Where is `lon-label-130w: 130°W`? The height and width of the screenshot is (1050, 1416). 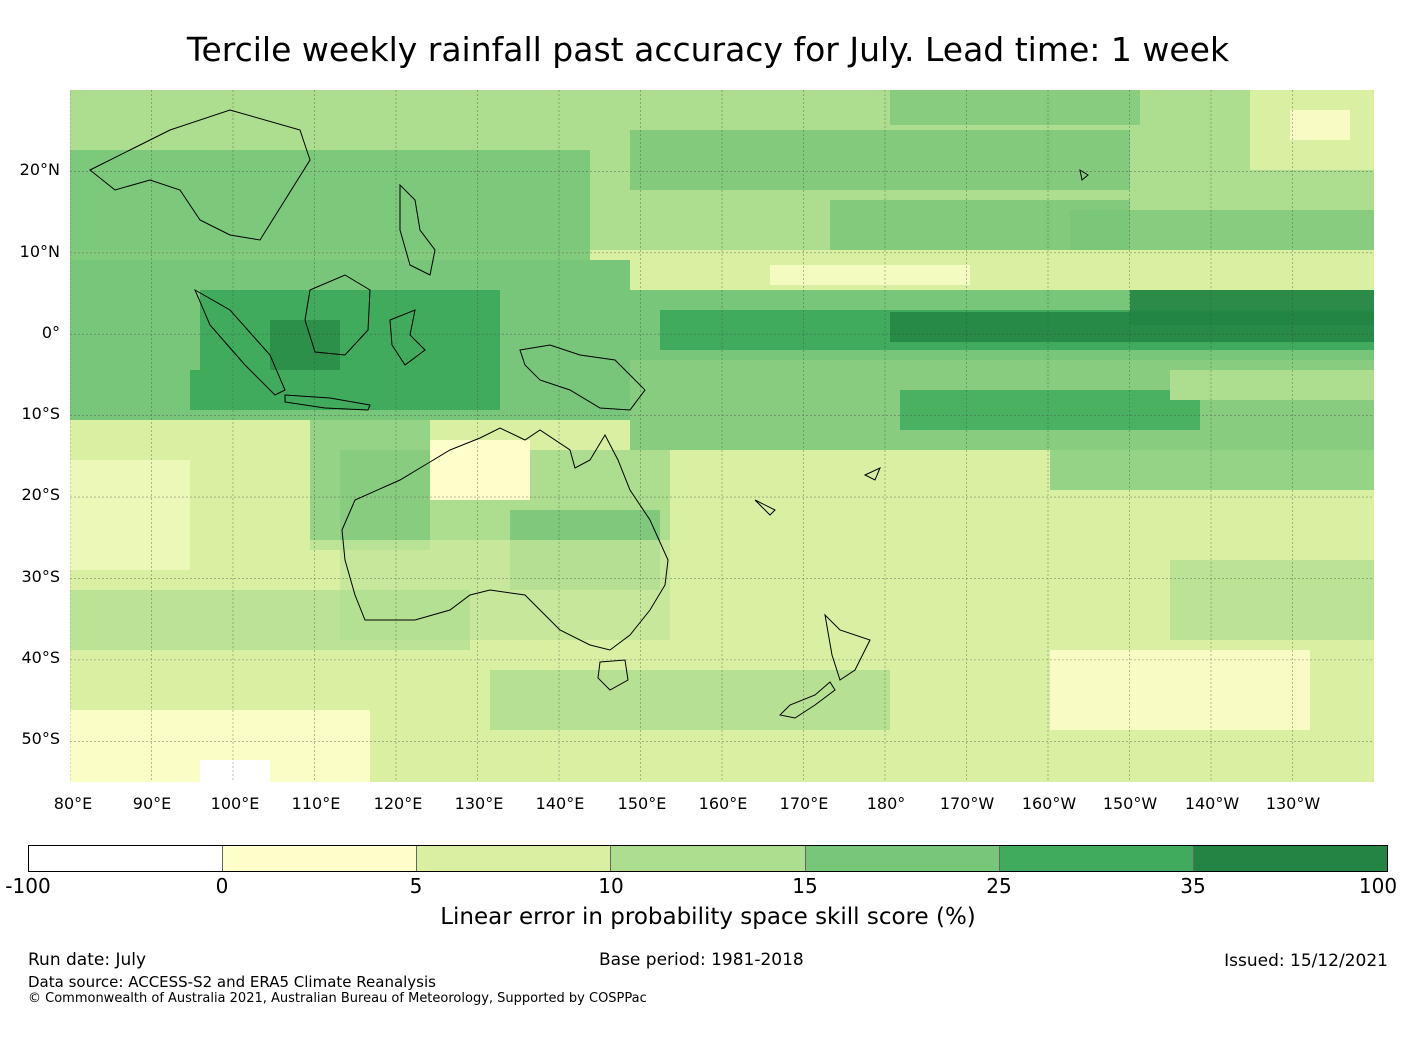
lon-label-130w: 130°W is located at coordinates (1293, 803).